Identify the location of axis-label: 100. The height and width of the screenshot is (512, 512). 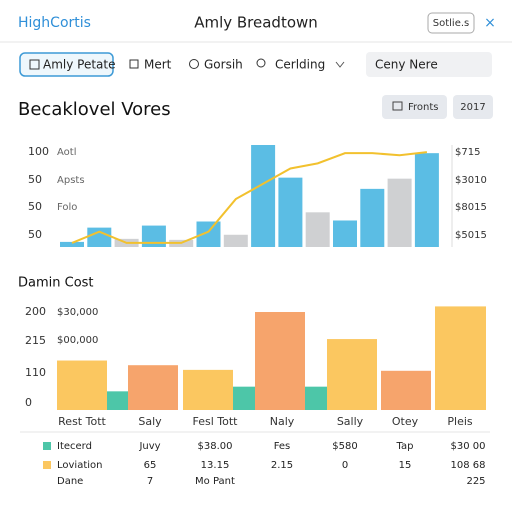
(38, 151).